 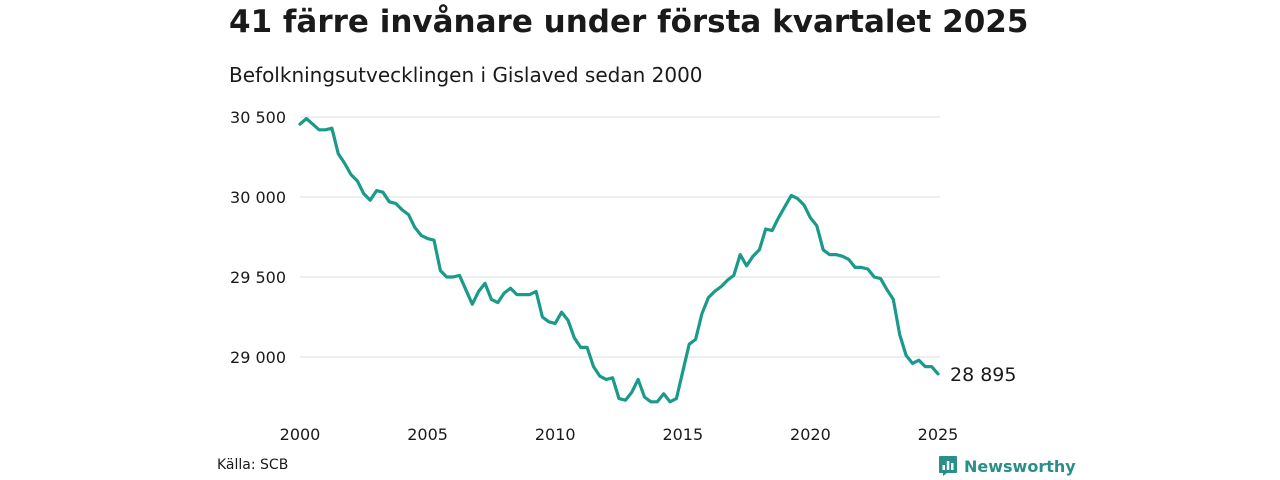 I want to click on x-tick-label: 2015, so click(x=682, y=434).